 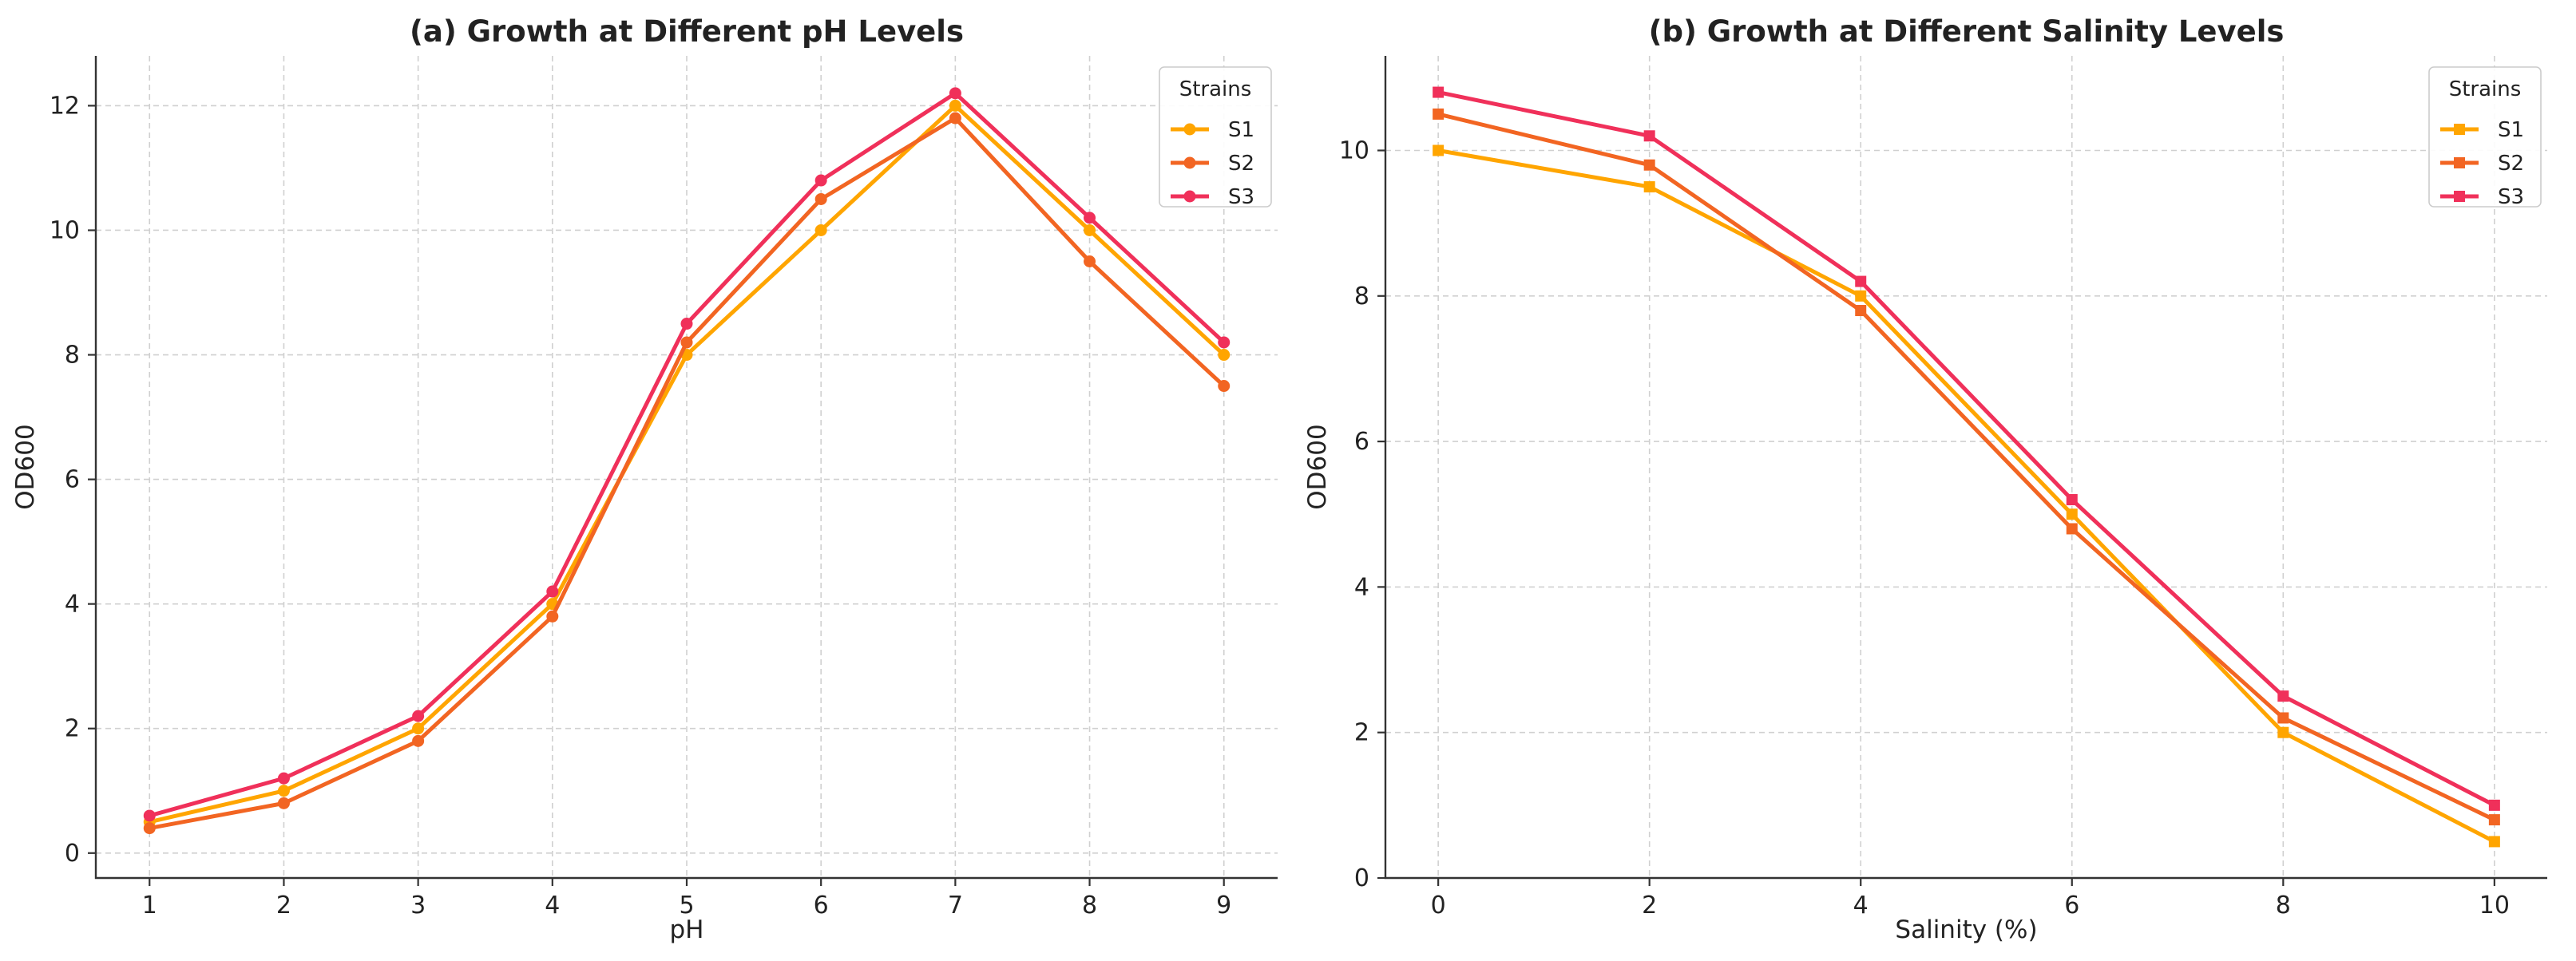 I want to click on x-tick-label: 10, so click(x=2494, y=906).